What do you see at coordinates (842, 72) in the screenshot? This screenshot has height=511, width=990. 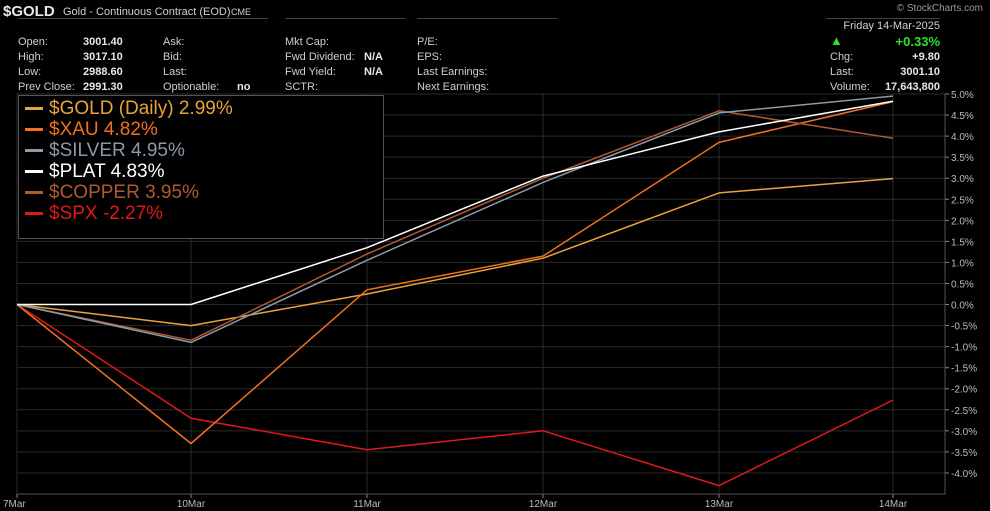 I see `last-price-label: Last:` at bounding box center [842, 72].